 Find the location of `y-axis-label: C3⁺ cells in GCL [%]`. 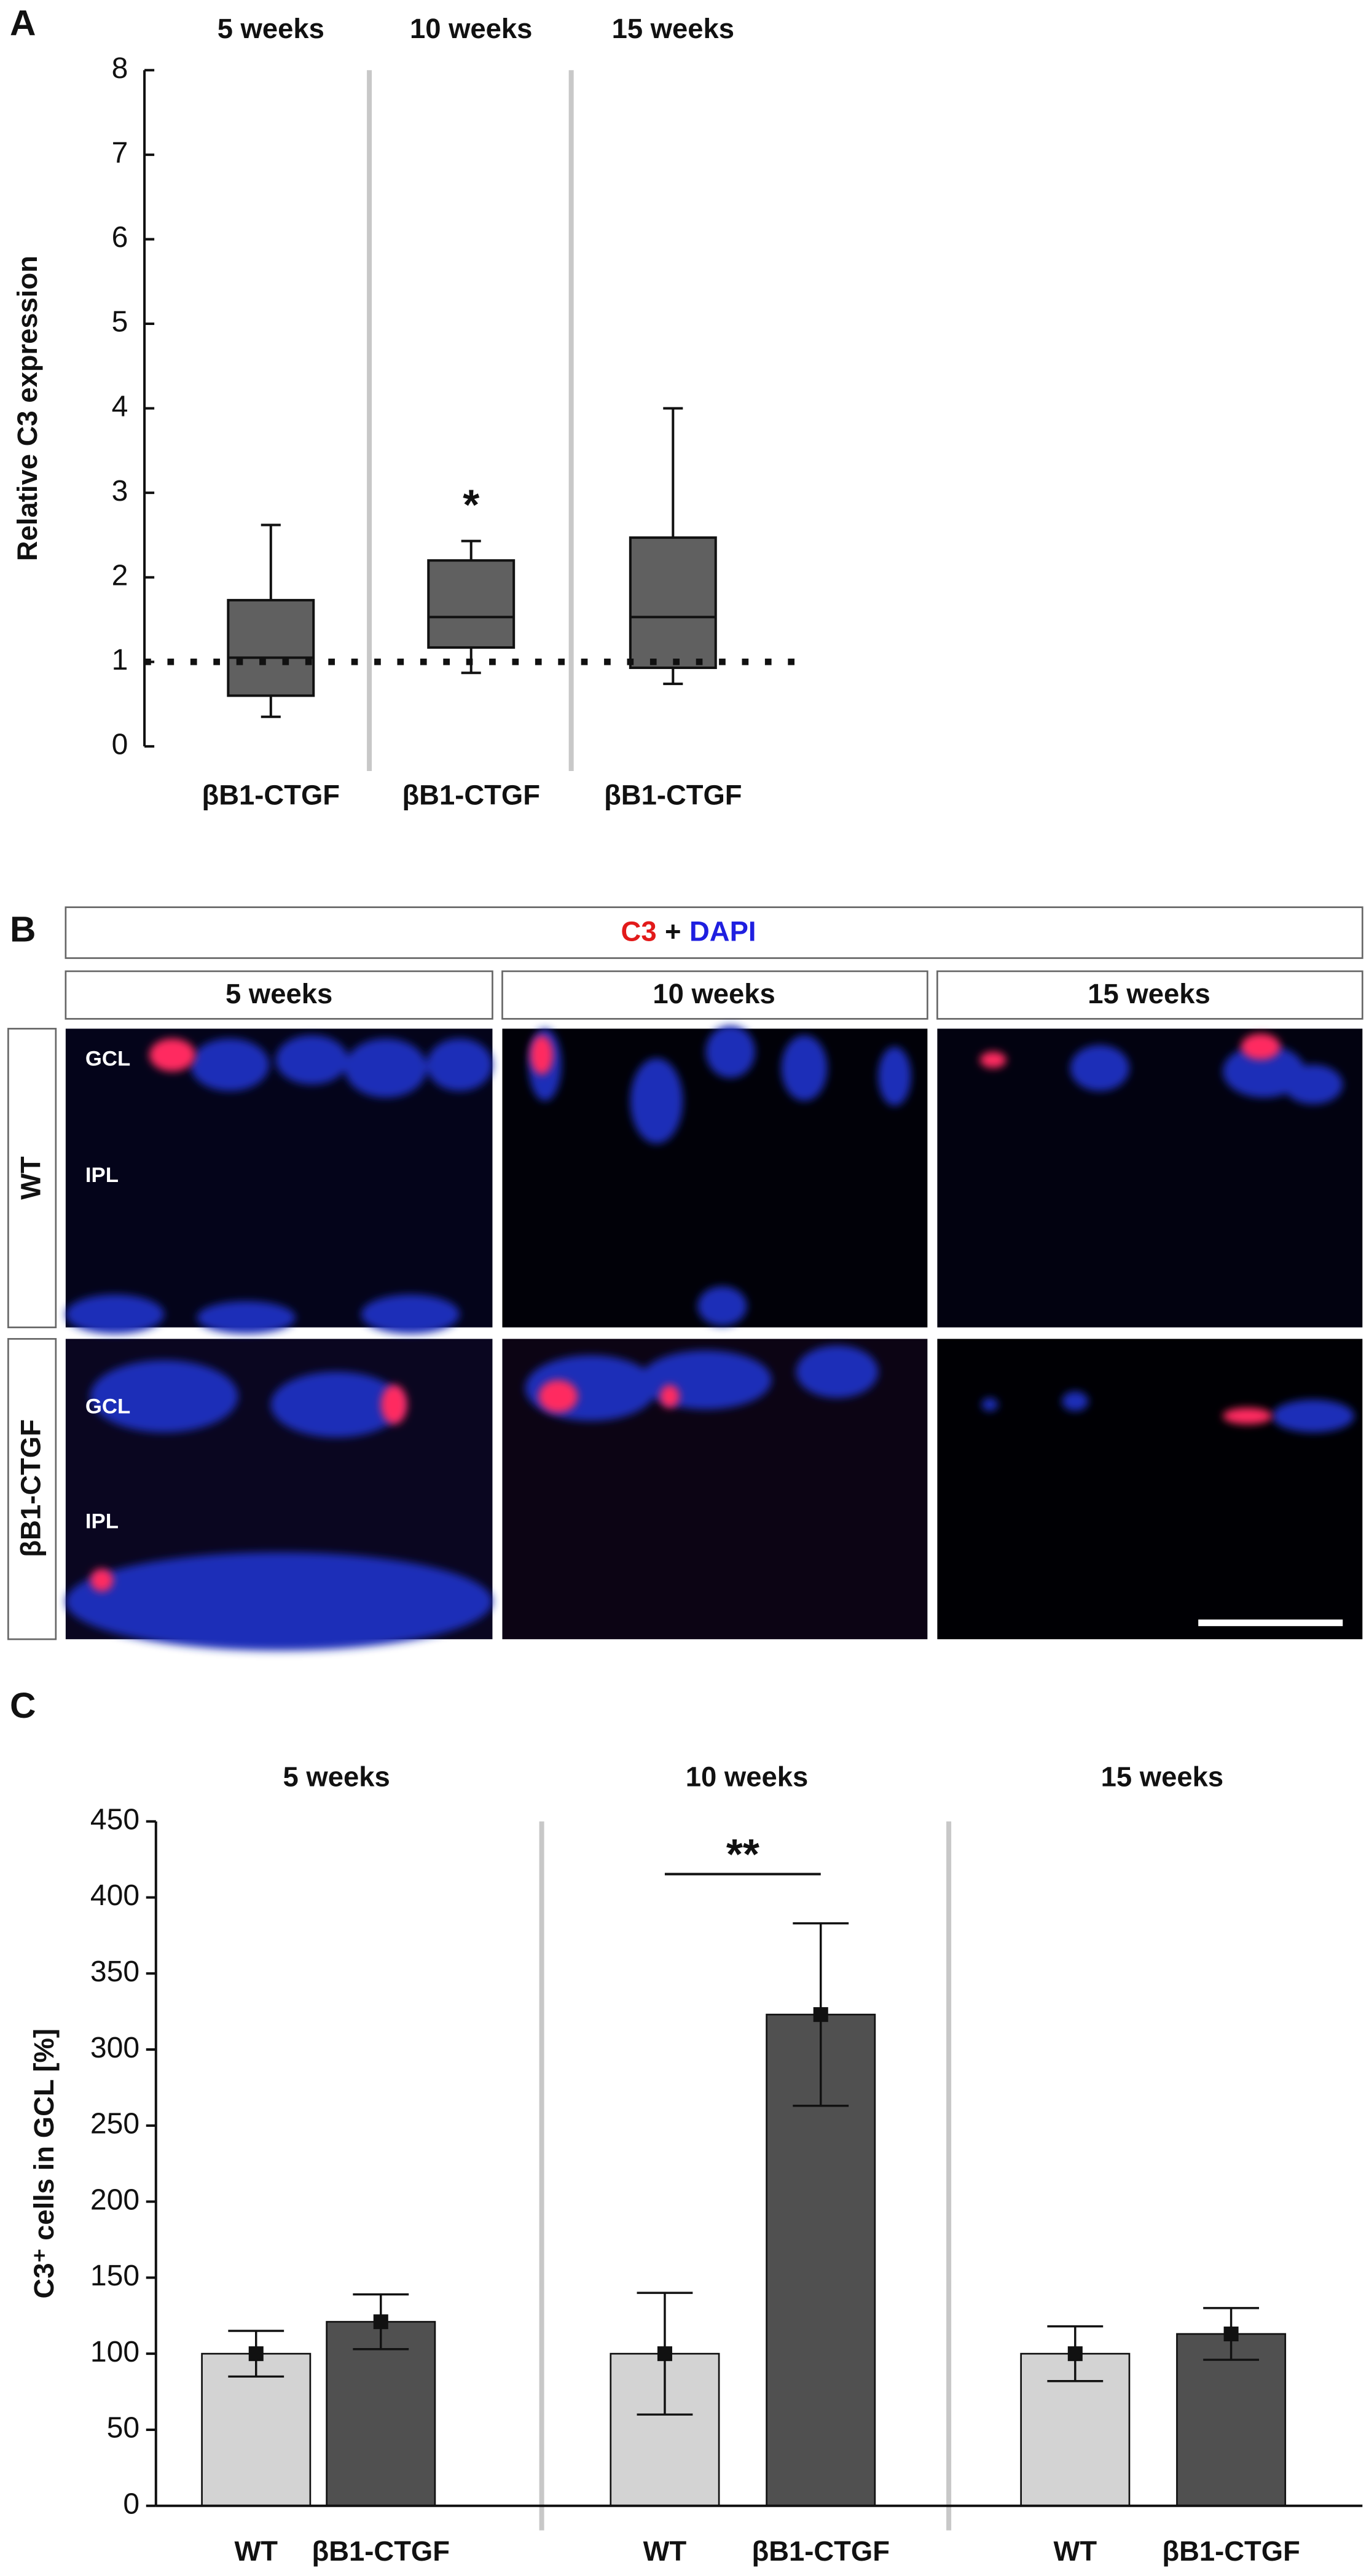

y-axis-label: C3⁺ cells in GCL [%] is located at coordinates (44, 2163).